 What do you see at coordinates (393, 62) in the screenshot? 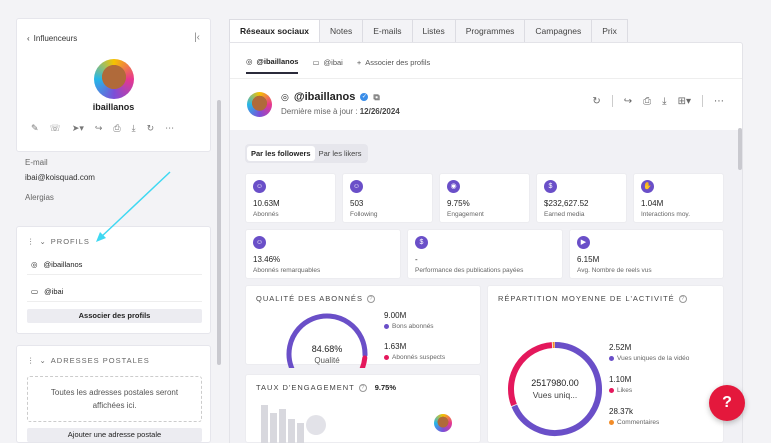
I see `subtab-associate-profiles: + Associer des profils` at bounding box center [393, 62].